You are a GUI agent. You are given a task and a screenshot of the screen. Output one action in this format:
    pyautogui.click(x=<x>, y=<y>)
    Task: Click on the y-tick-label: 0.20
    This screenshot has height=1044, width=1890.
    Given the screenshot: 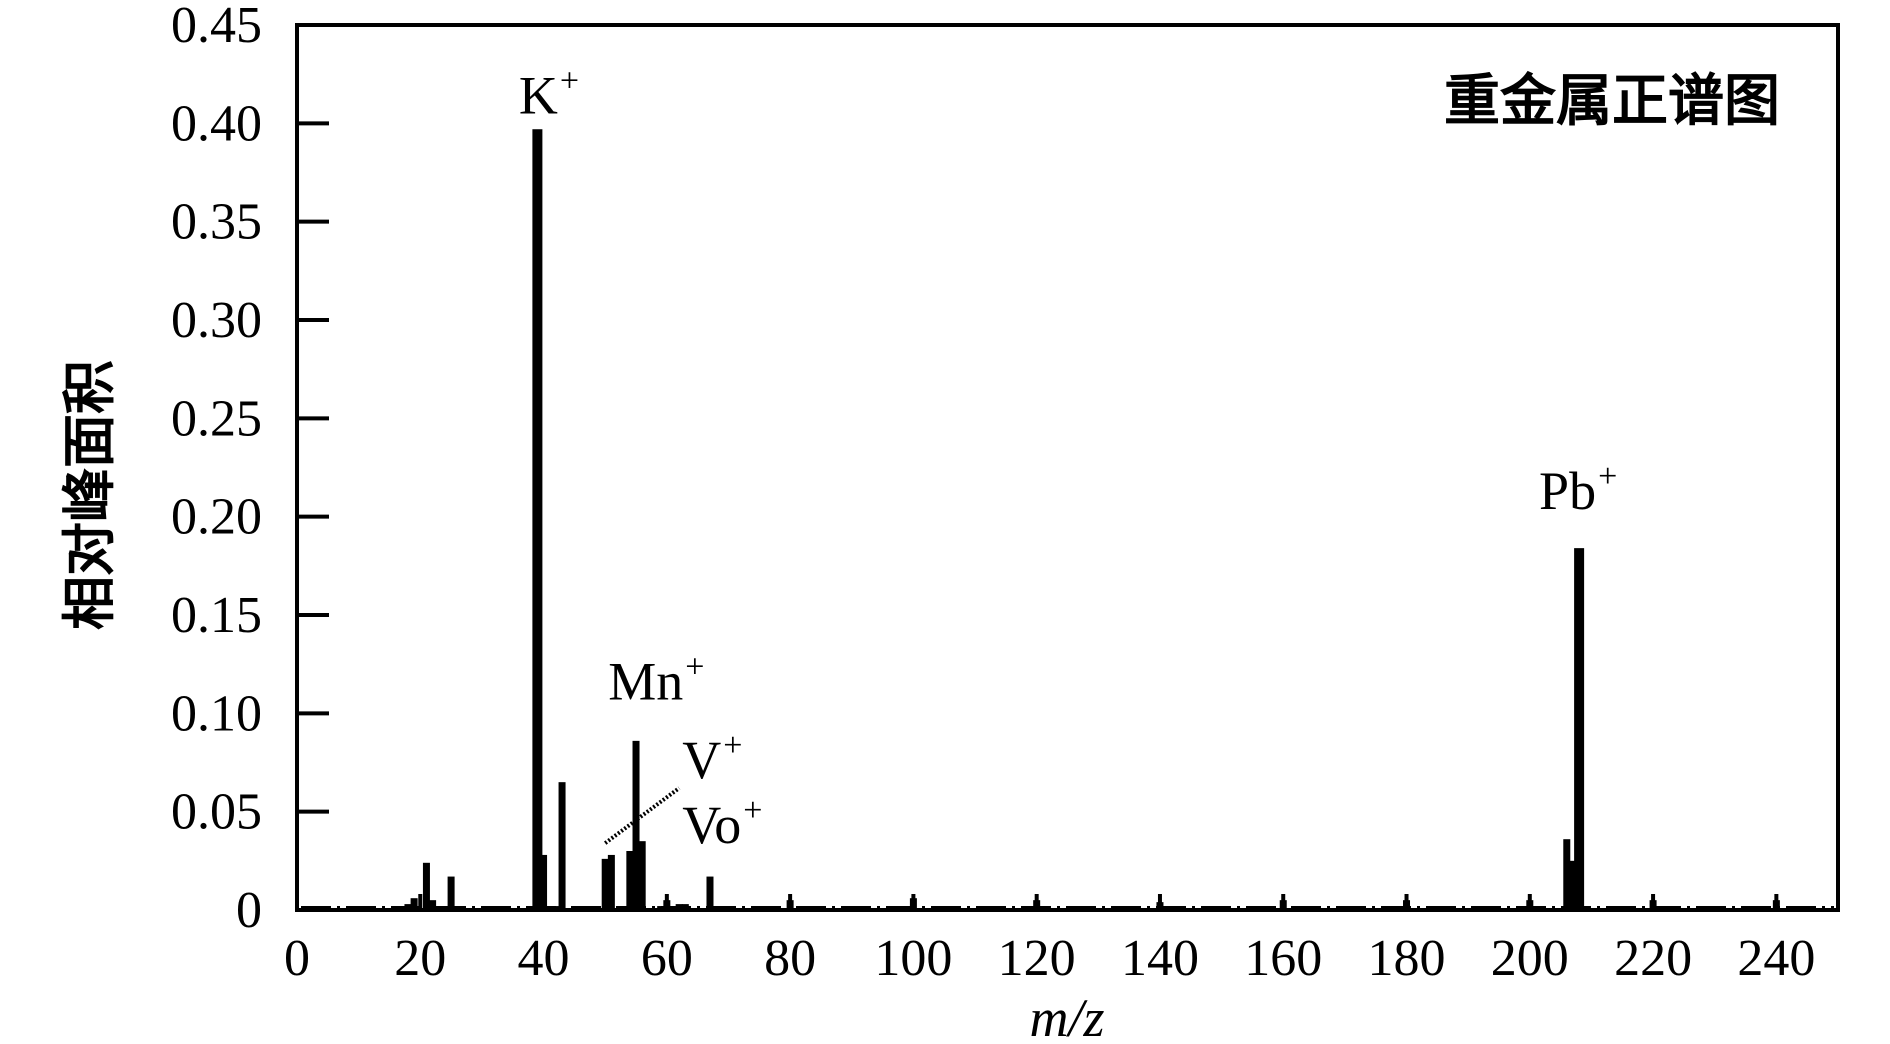 What is the action you would take?
    pyautogui.click(x=216, y=517)
    